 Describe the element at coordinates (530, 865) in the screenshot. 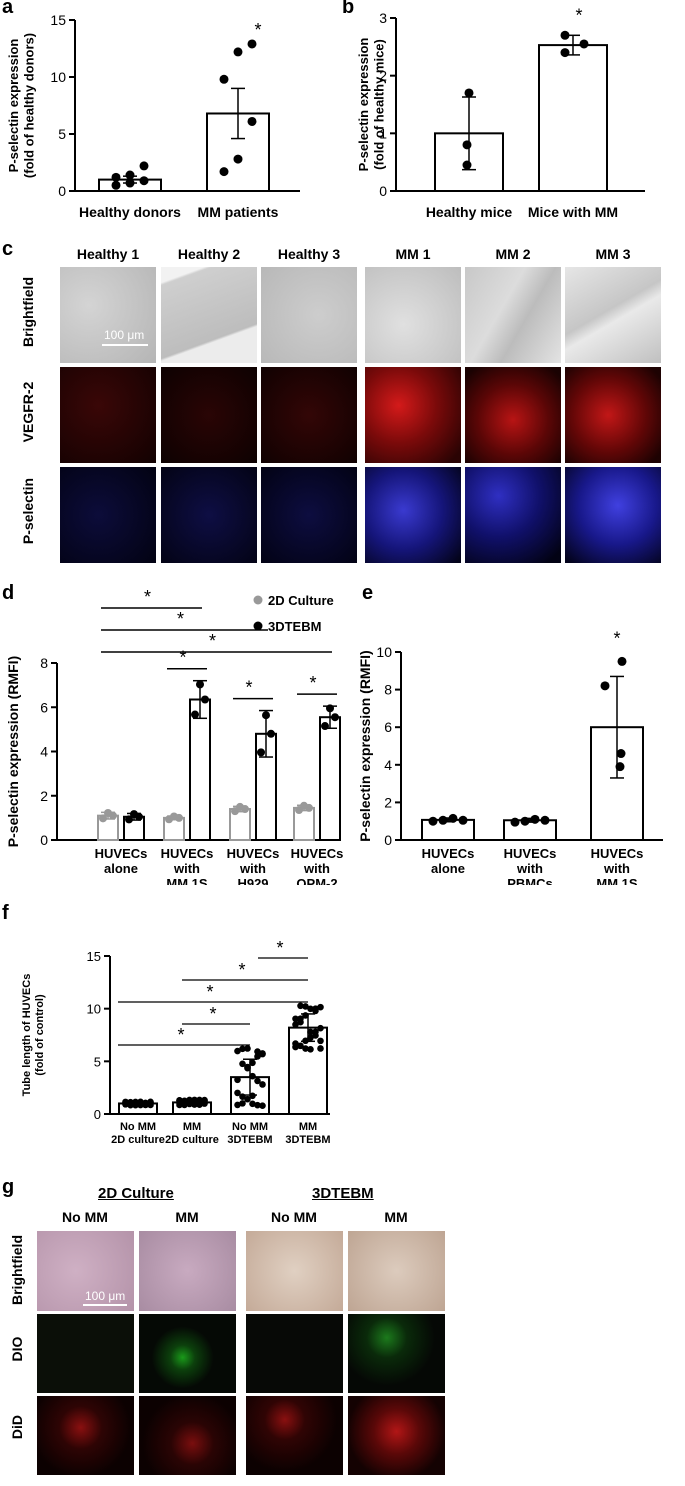

I see `e-x-tick-label: HUVECs with PBMCs` at that location.